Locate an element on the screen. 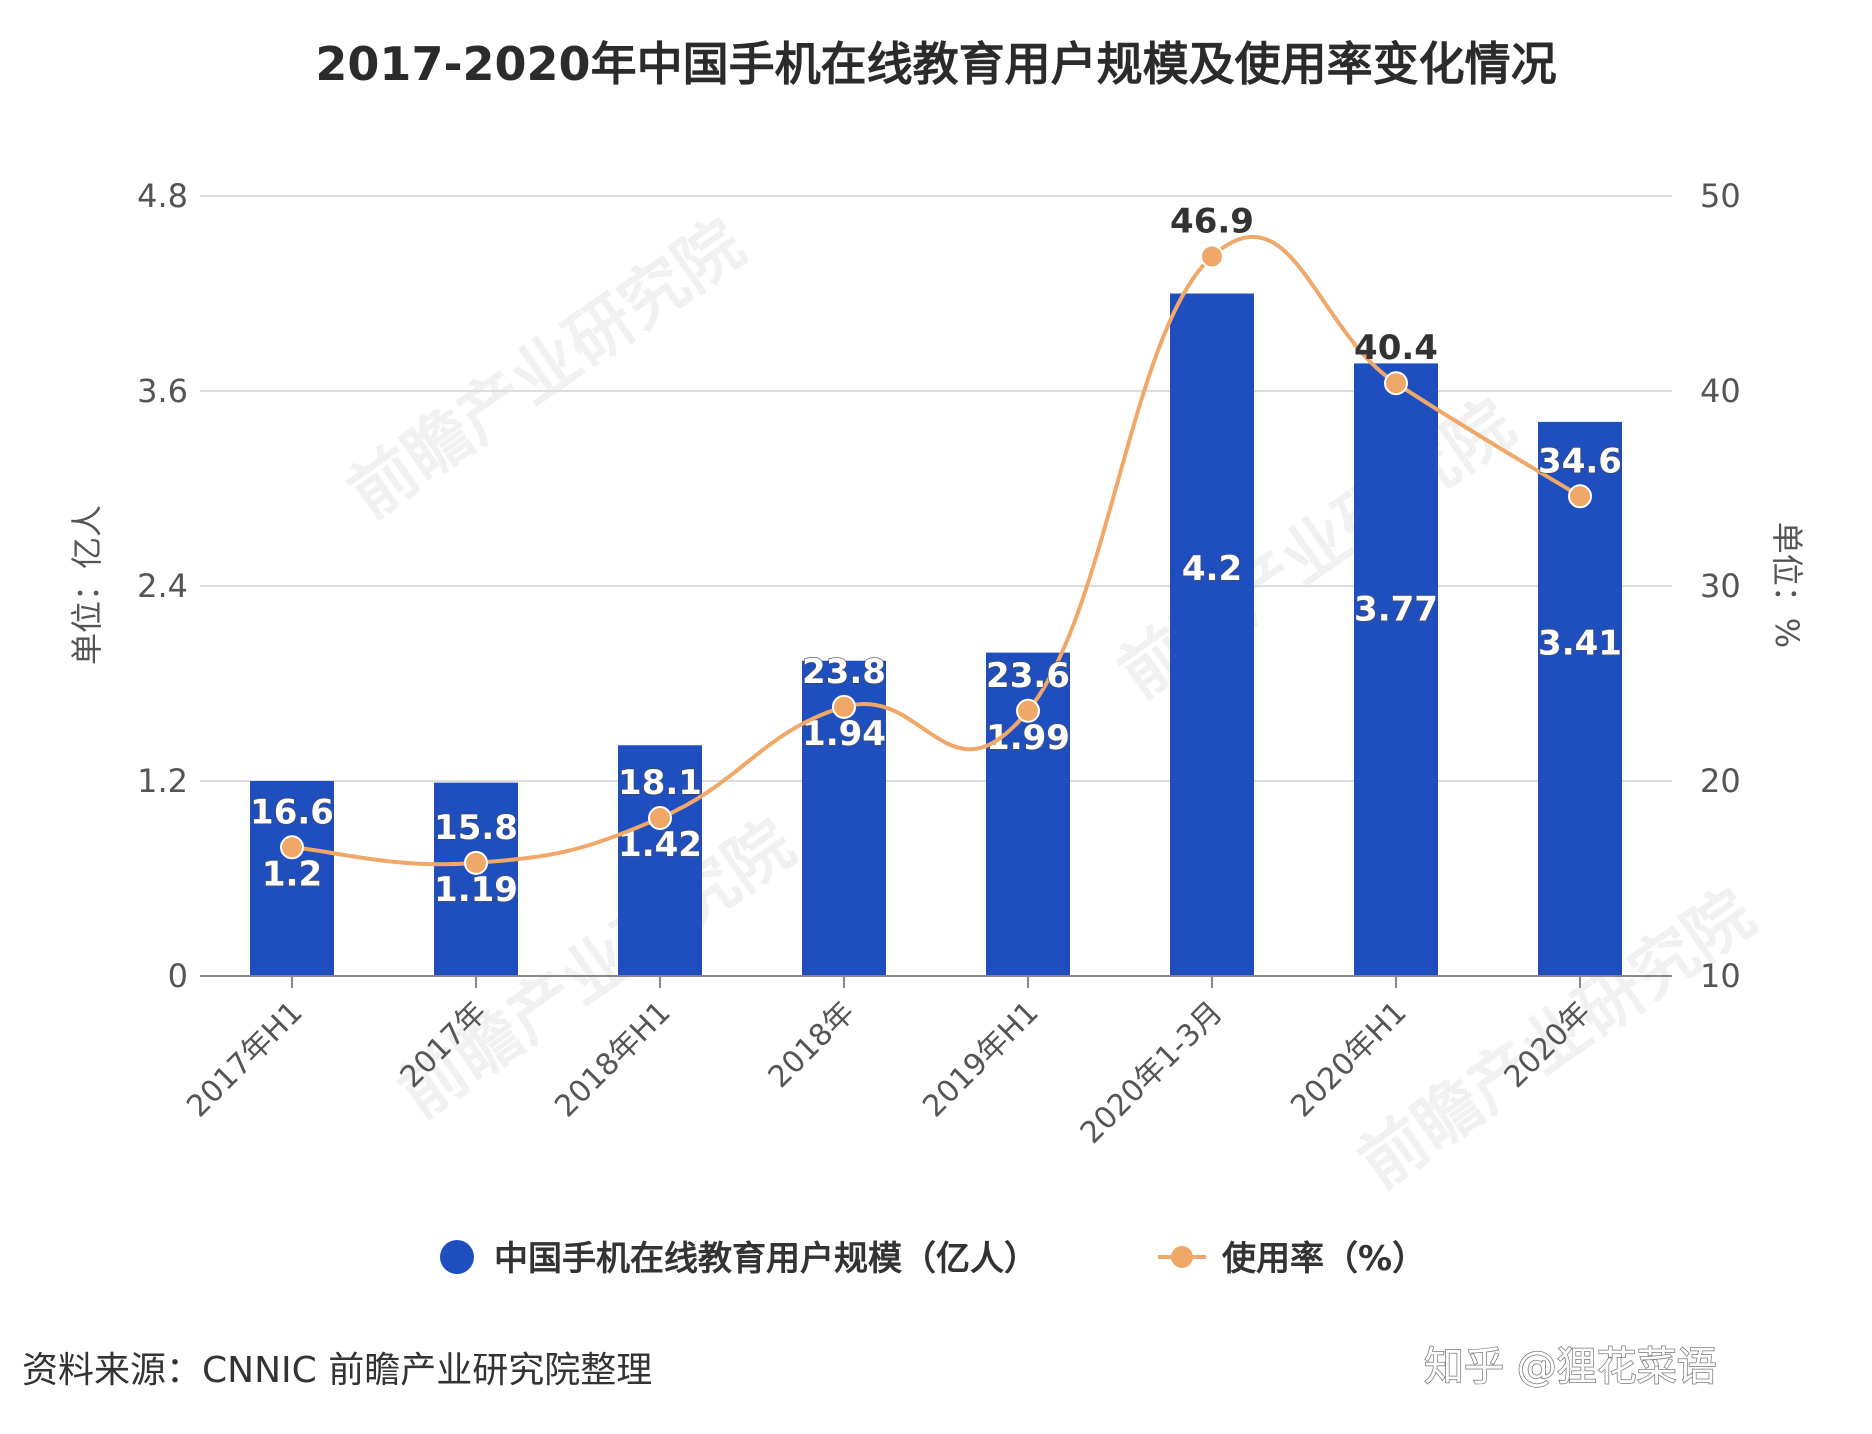 Image resolution: width=1872 pixels, height=1434 pixels. line-value-label: 40.4 is located at coordinates (1396, 348).